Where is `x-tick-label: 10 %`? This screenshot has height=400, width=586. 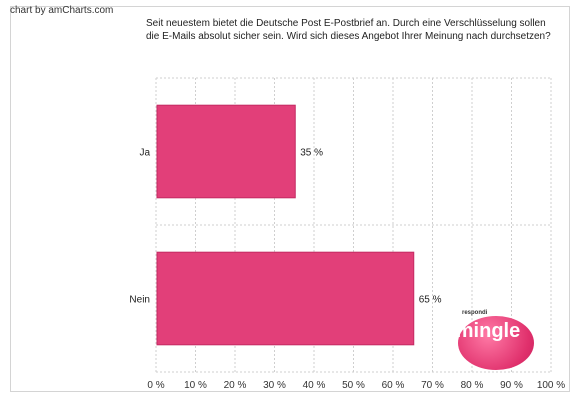
x-tick-label: 10 % is located at coordinates (195, 385).